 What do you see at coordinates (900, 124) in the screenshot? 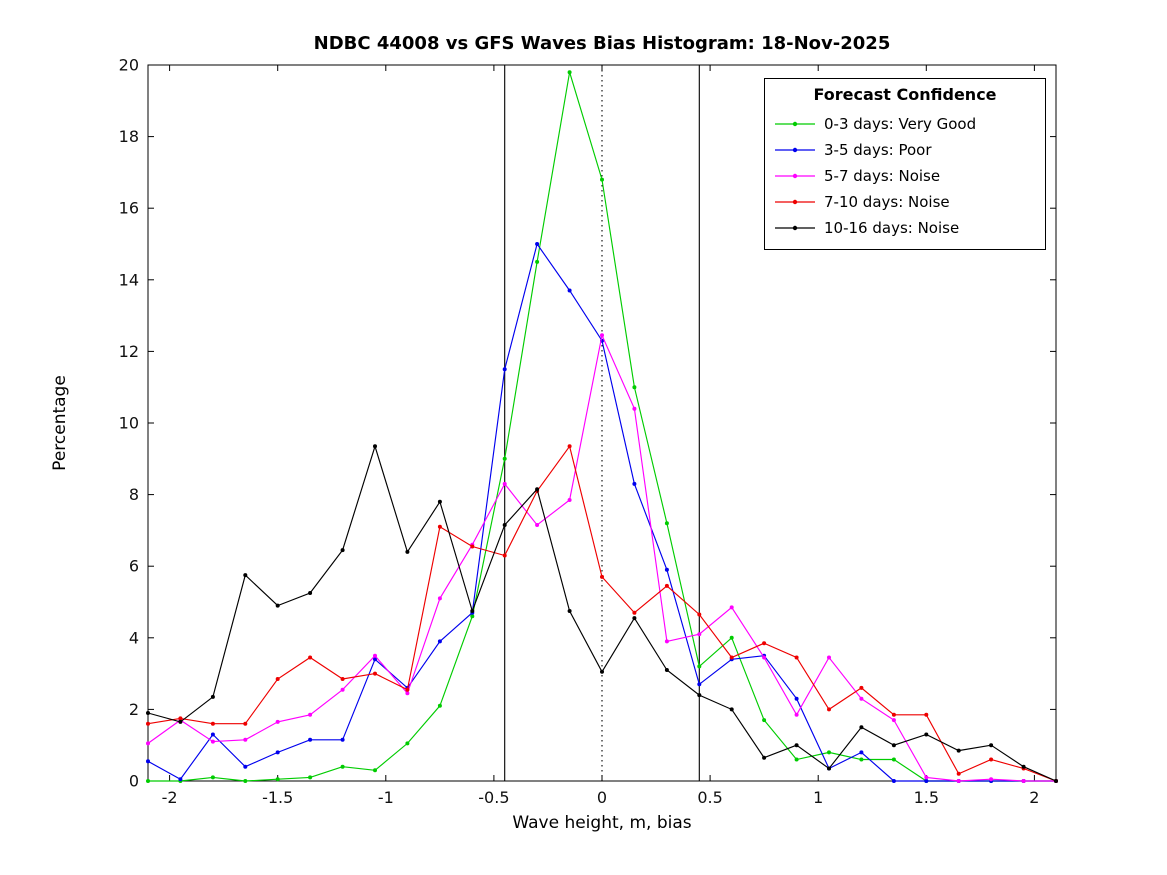
I see `legend-entry-label: 0-3 days: Very Good` at bounding box center [900, 124].